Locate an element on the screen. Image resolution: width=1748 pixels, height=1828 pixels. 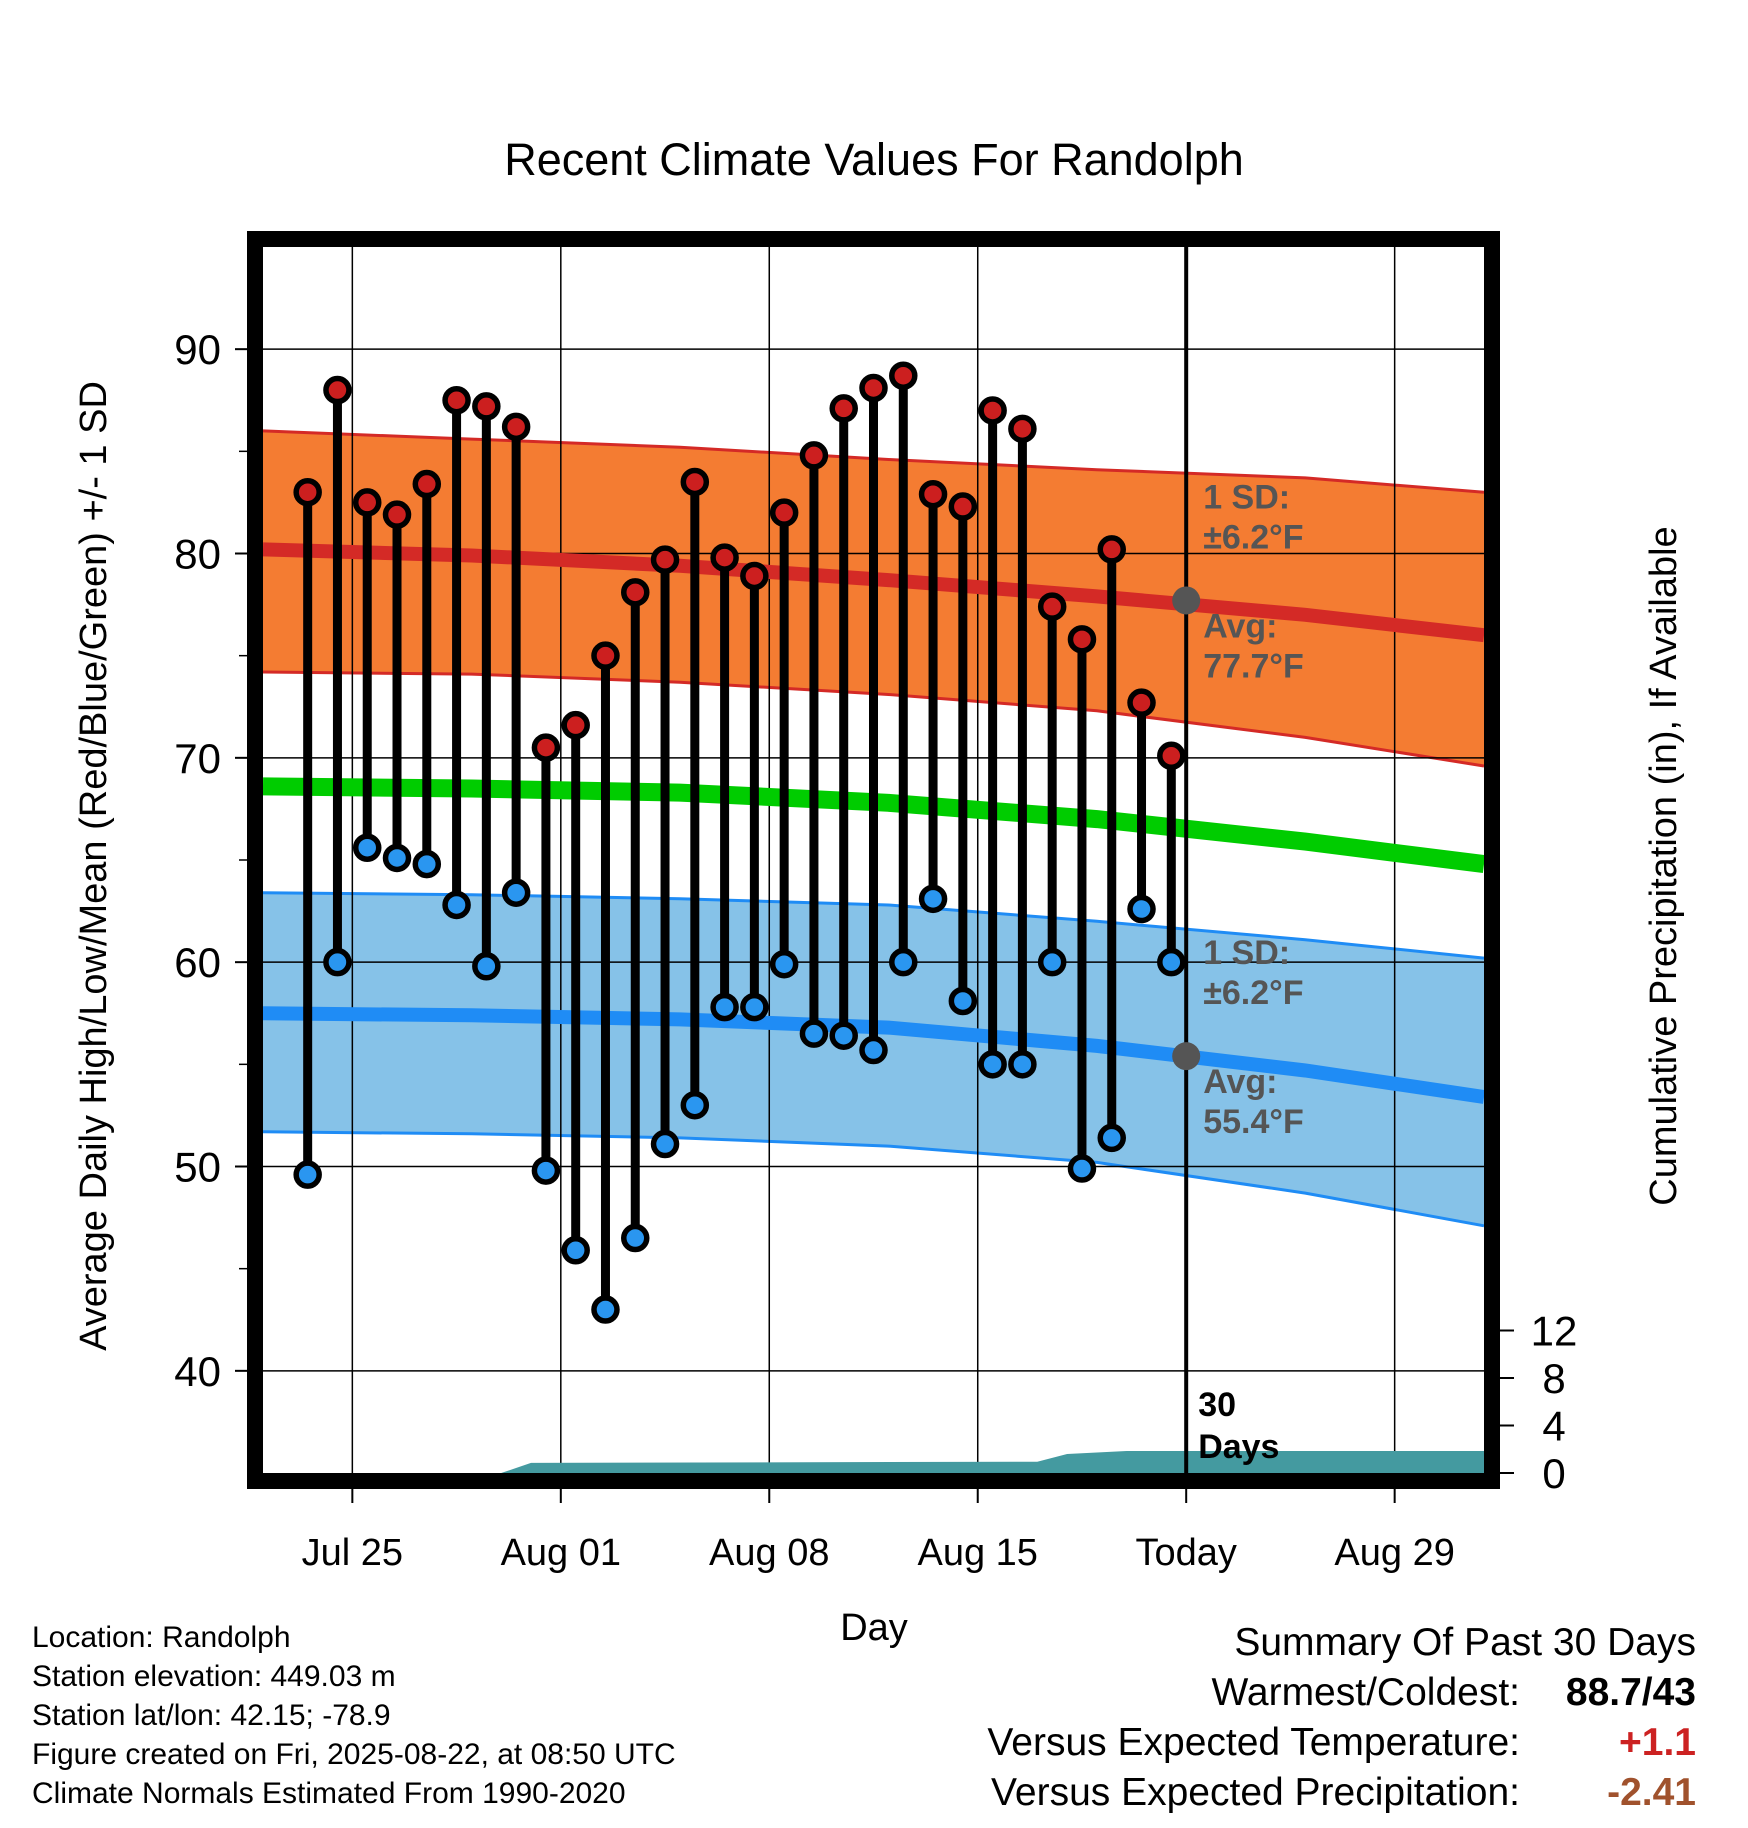
days-label-line1: 30 is located at coordinates (1217, 1405).